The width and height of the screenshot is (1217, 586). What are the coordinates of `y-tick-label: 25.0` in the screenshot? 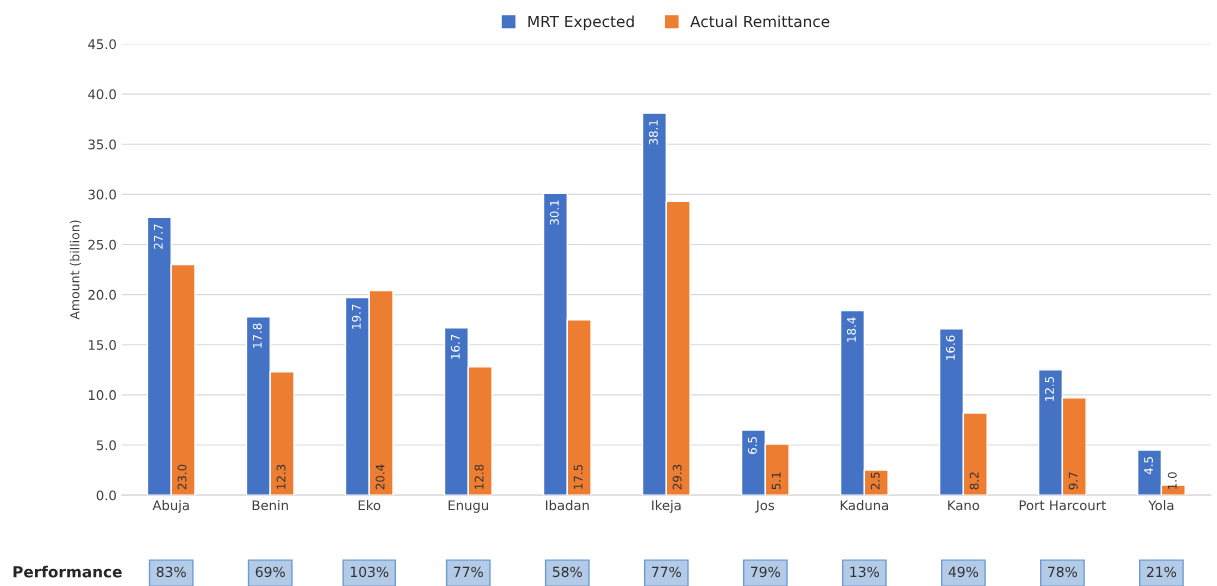 It's located at (102, 244).